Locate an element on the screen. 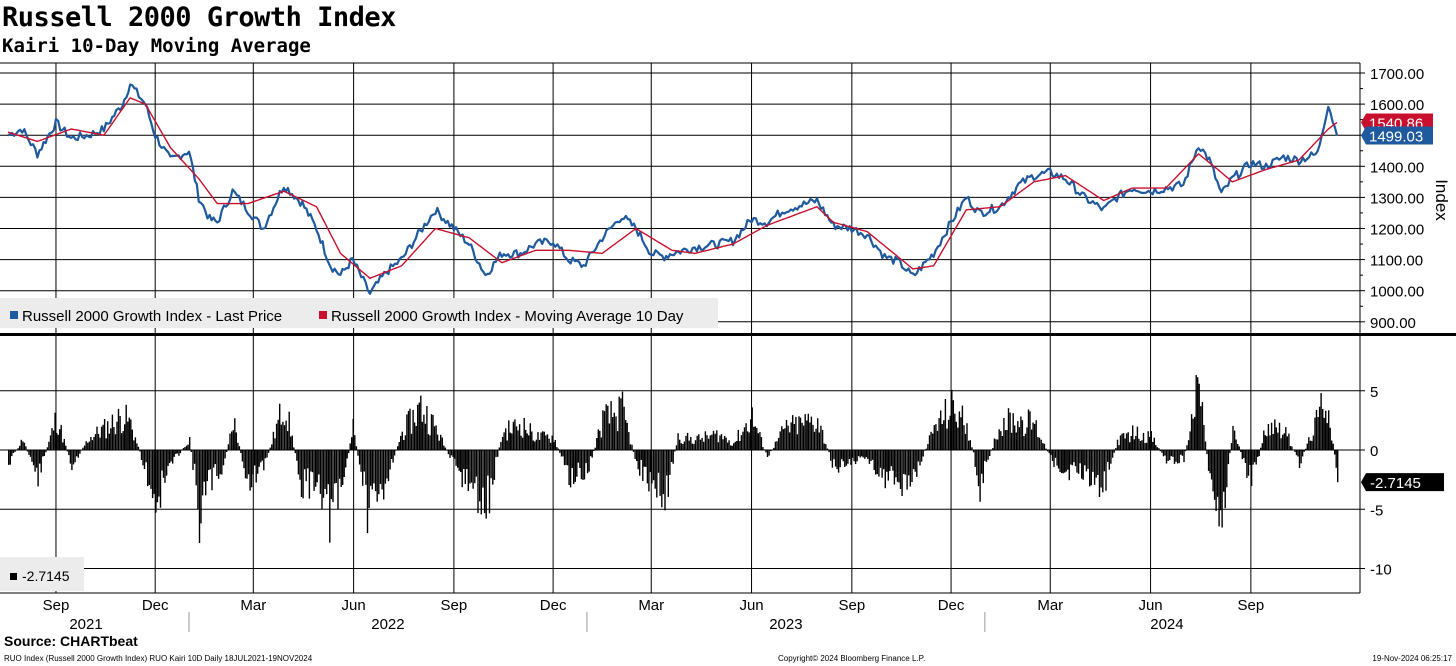 This screenshot has width=1456, height=666. upper-y-tick-label: 1200.00 is located at coordinates (1397, 230).